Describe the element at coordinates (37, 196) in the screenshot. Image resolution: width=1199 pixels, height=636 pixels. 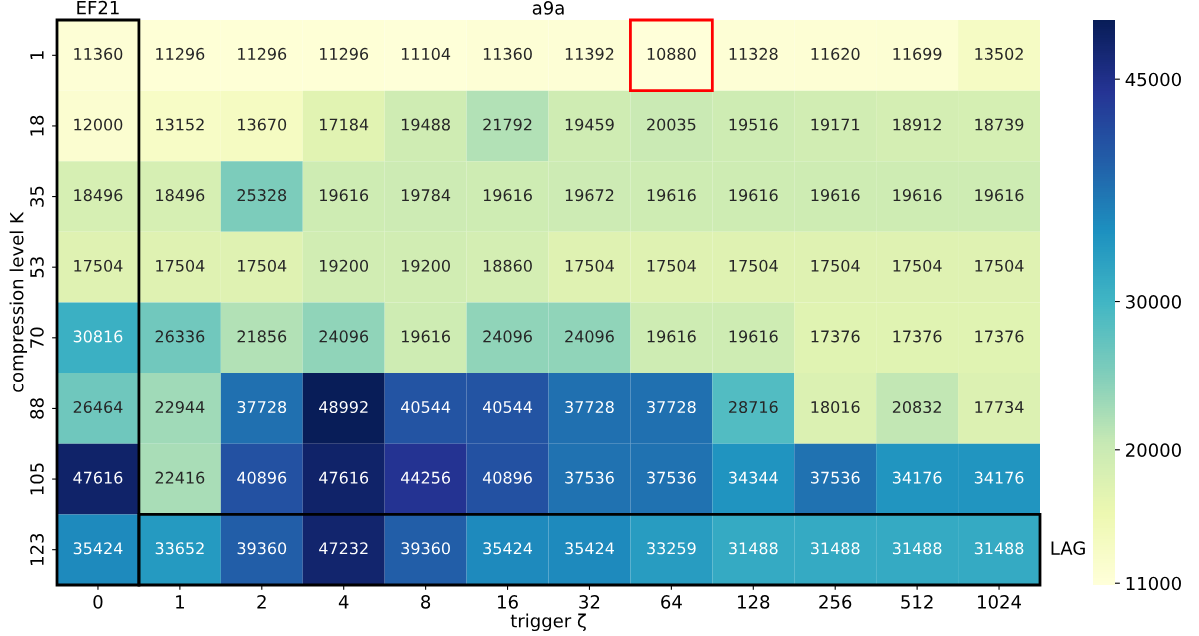
I see `y-tick-label: 35` at that location.